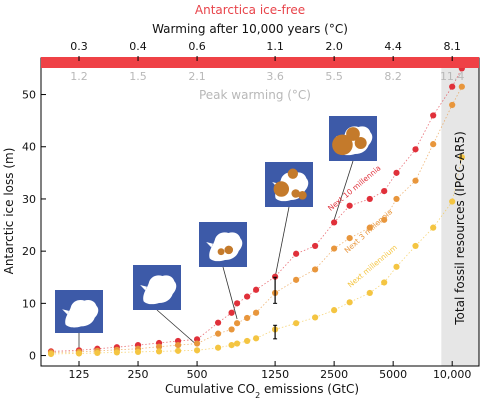  I want to click on peak-tick-label: 2.1, so click(197, 76).